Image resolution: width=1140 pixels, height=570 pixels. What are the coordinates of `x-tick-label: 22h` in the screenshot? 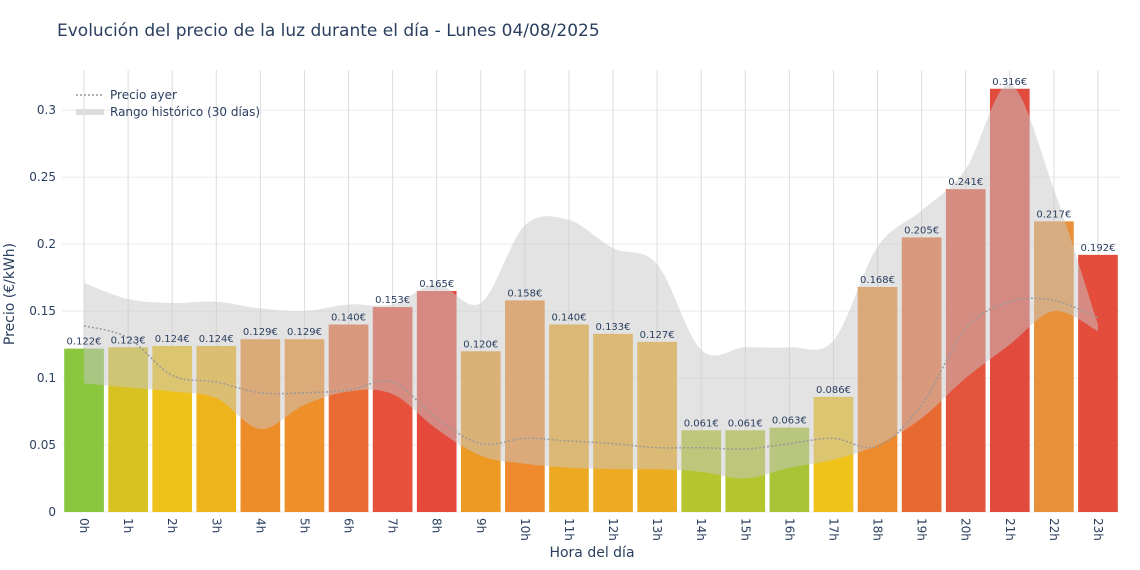 It's located at (1054, 529).